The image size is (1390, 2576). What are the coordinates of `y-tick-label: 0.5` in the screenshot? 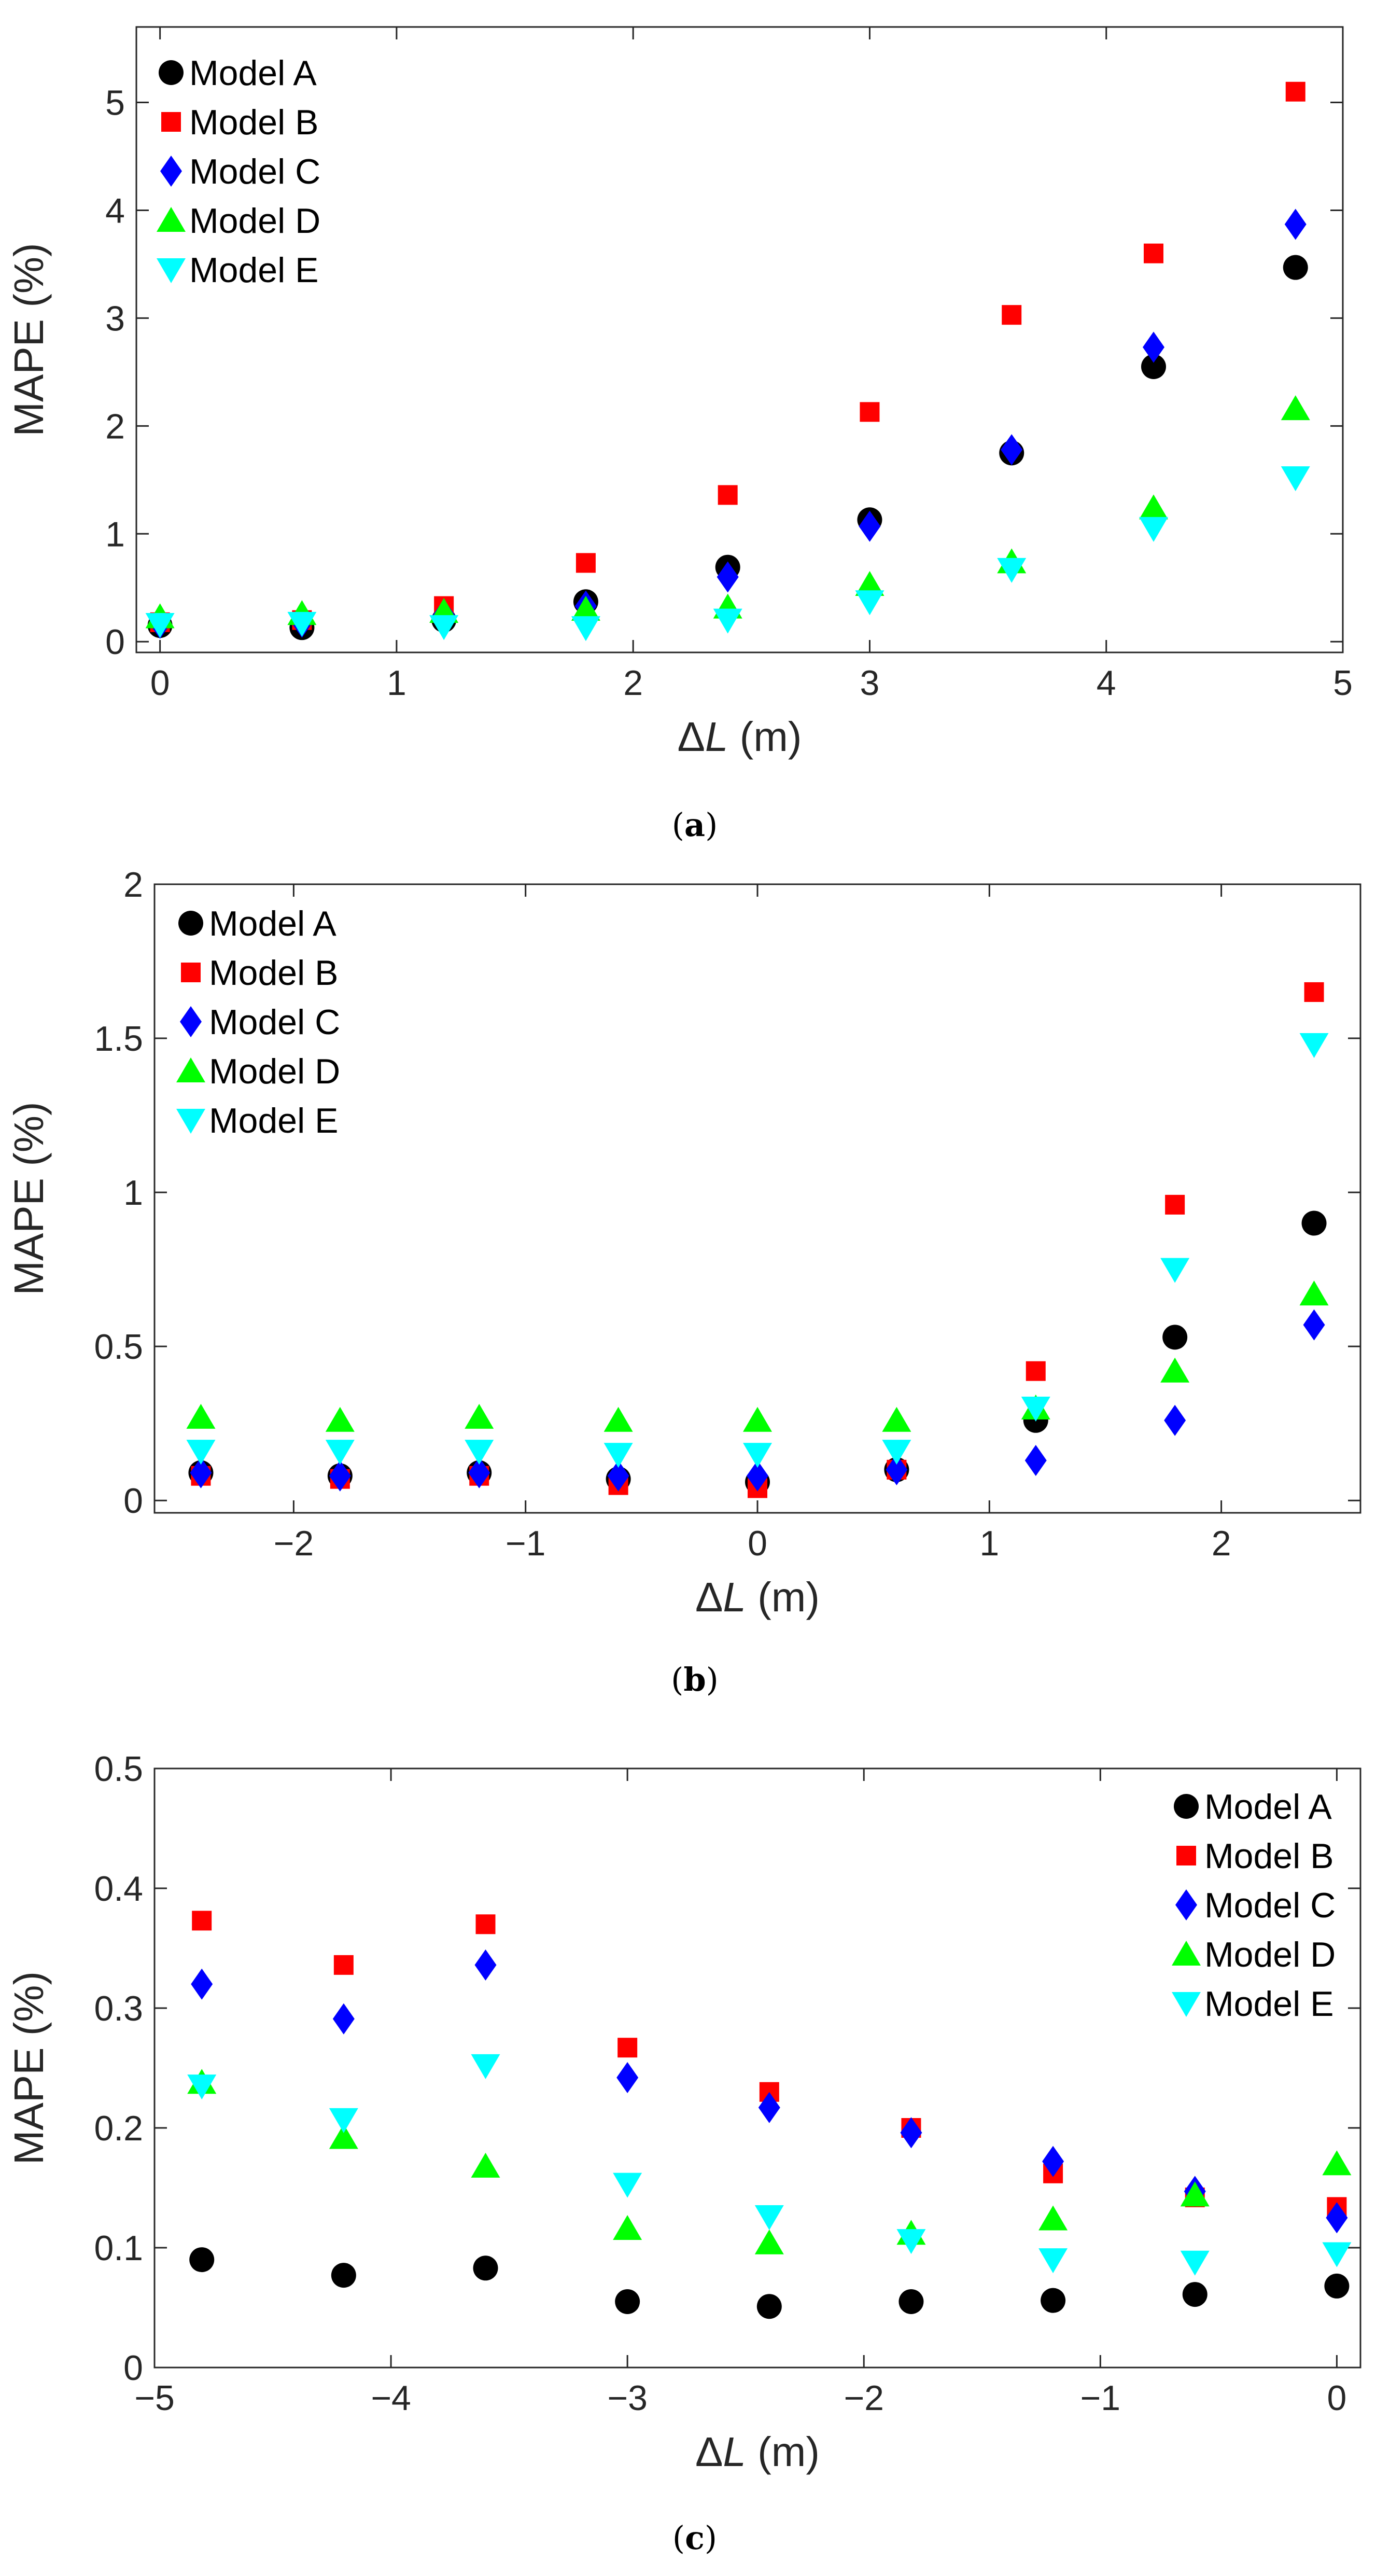 It's located at (118, 1769).